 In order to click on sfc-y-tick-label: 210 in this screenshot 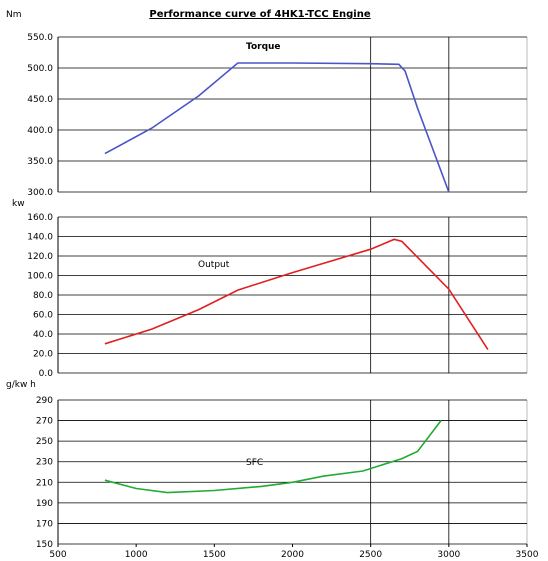, I will do `click(44, 483)`.